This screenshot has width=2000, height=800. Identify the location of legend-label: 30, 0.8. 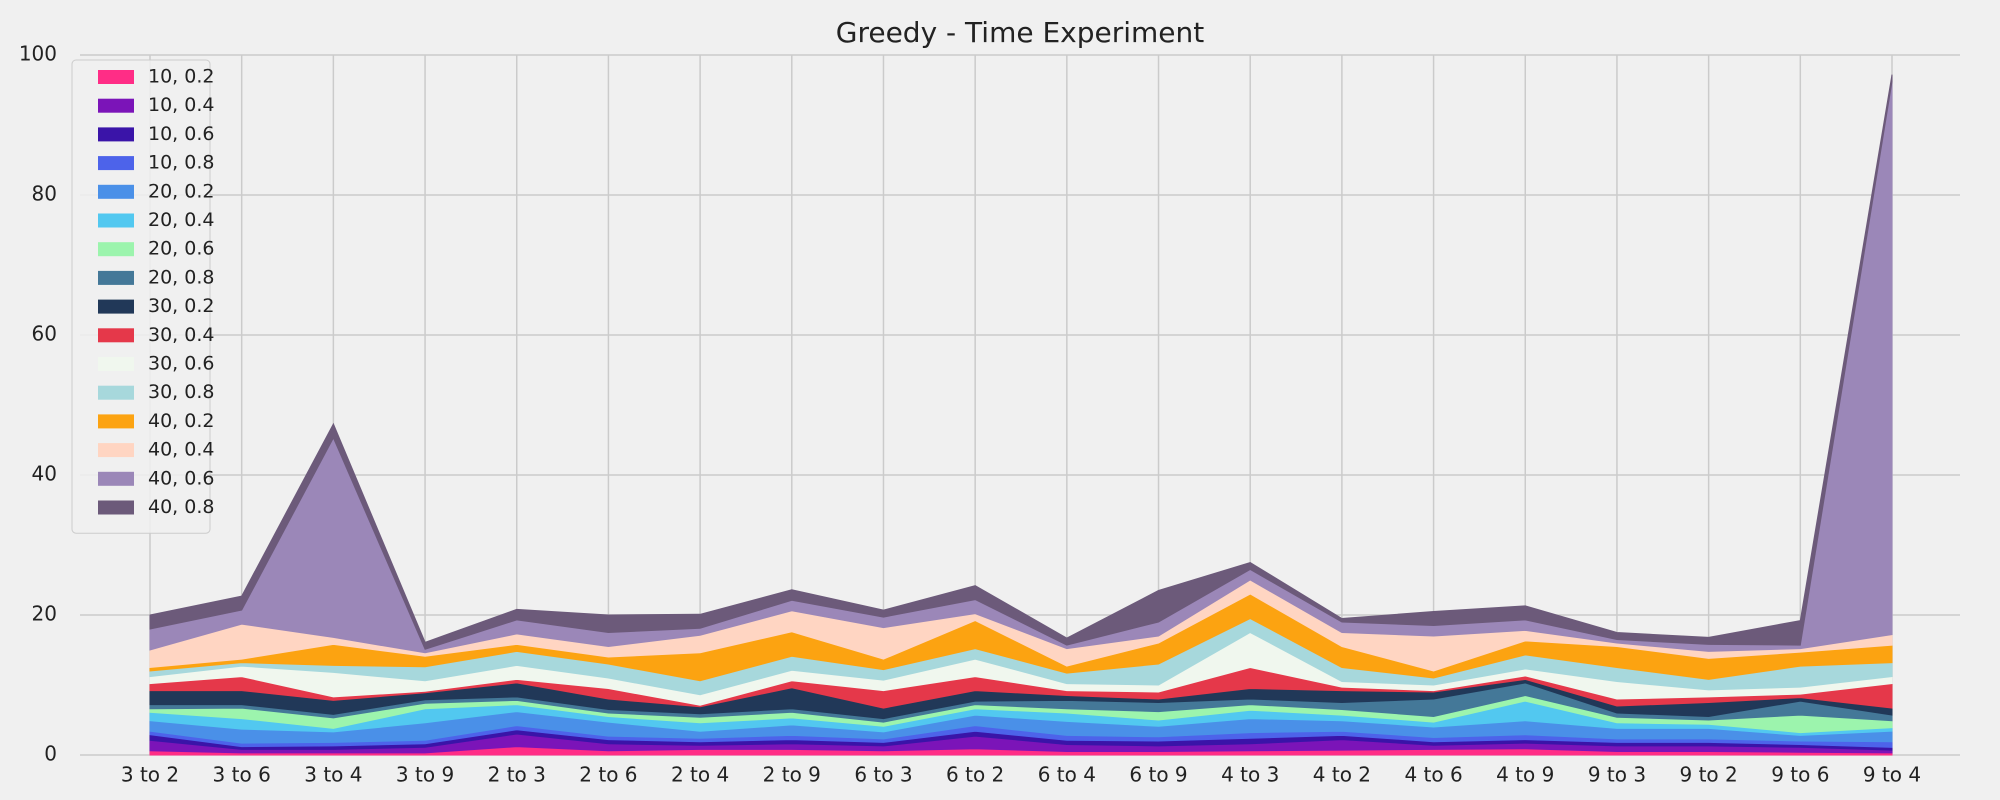
(181, 392).